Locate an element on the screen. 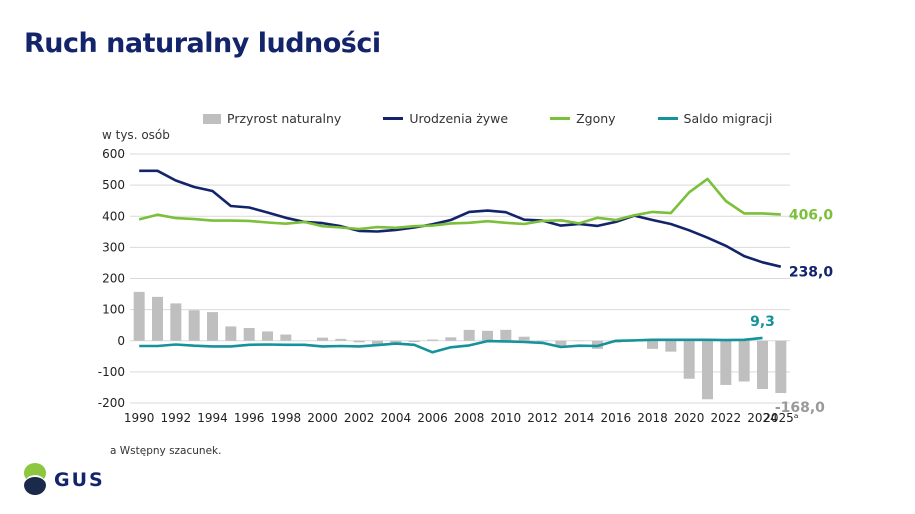  x-tick-label: 2004 is located at coordinates (396, 418).